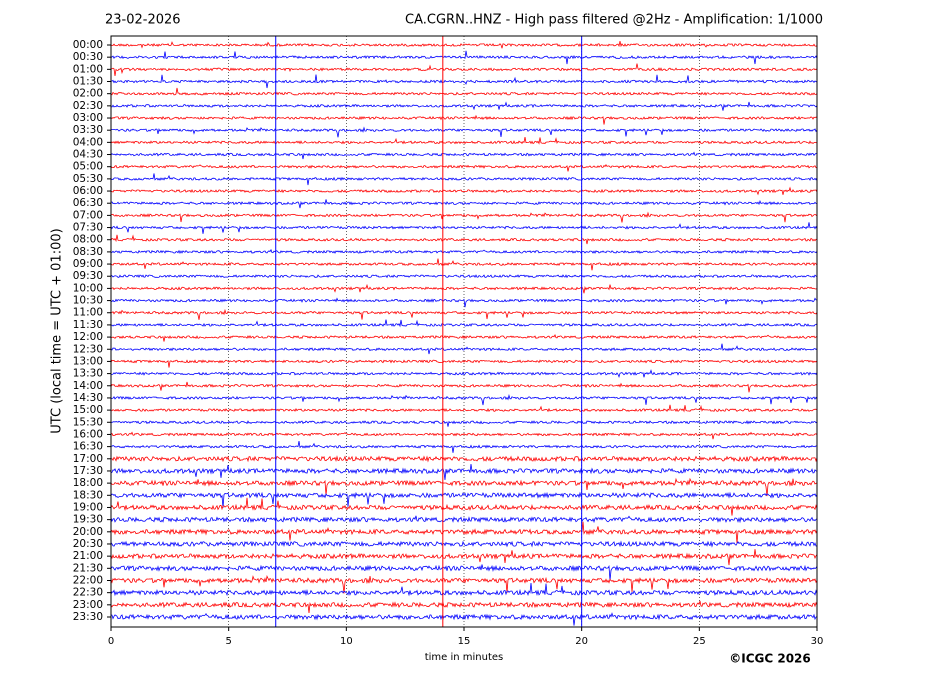 The image size is (927, 696). I want to click on y-tick-label: 14:30, so click(88, 398).